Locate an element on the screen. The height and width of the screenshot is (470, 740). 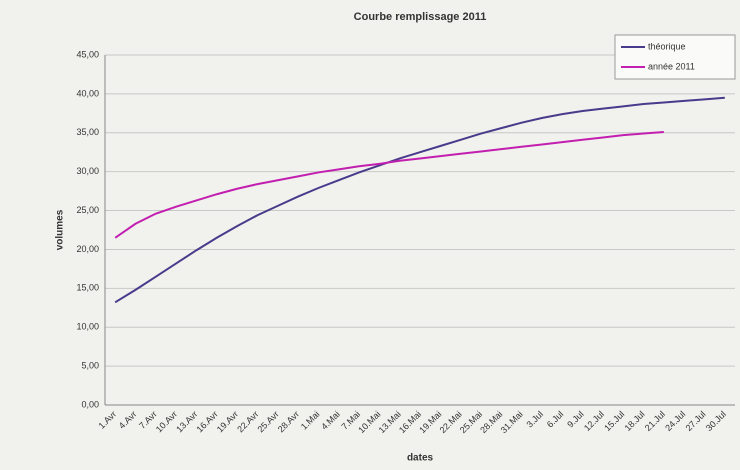
legend-label: année 2011 is located at coordinates (671, 66).